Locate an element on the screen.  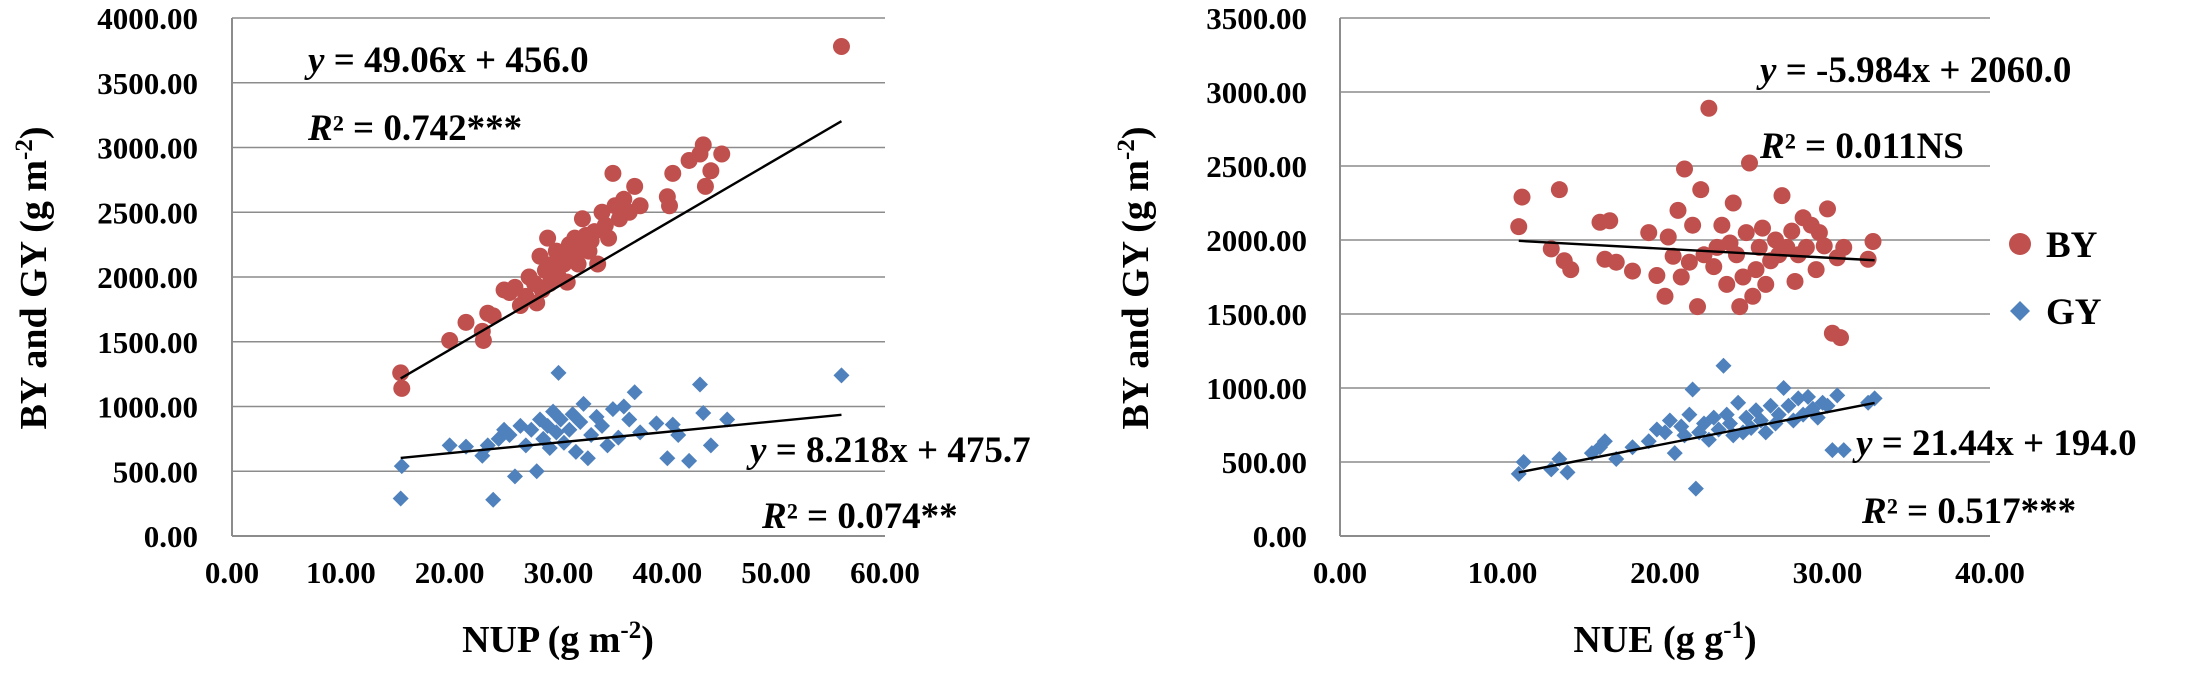
y-tick-label: 0.00 is located at coordinates (1280, 536).